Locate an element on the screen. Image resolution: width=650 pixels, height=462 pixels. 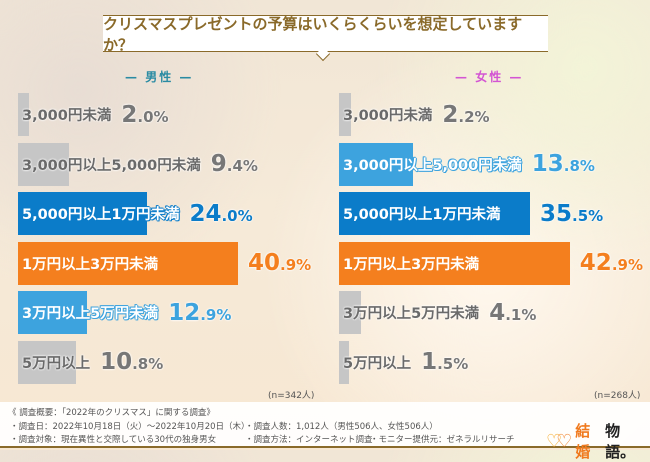
value-label: 1.5% is located at coordinates (445, 362).